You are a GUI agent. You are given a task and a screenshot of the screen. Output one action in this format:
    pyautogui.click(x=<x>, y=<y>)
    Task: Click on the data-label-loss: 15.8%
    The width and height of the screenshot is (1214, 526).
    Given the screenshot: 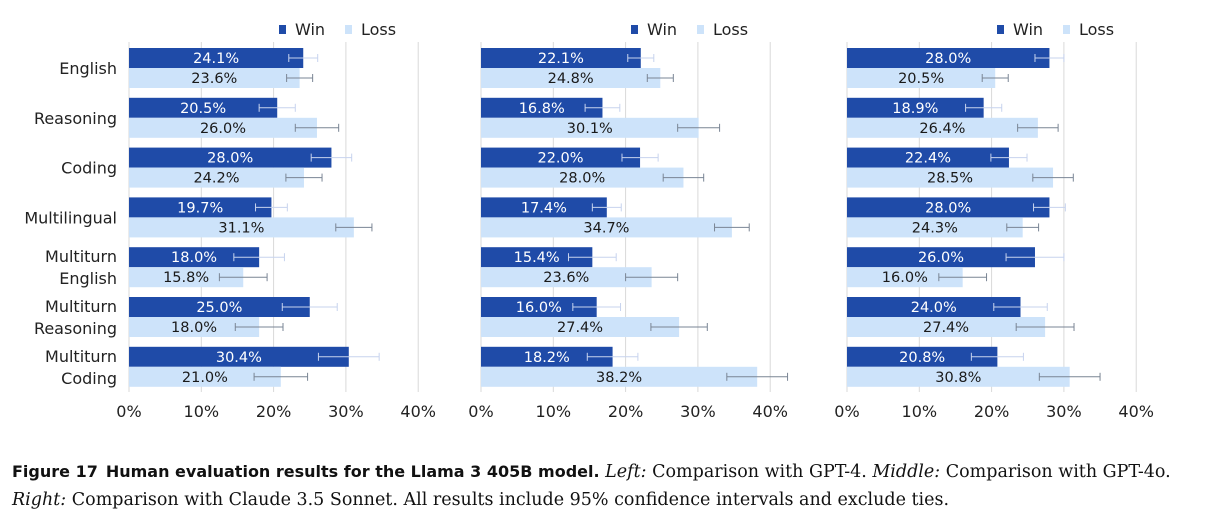 What is the action you would take?
    pyautogui.click(x=186, y=278)
    